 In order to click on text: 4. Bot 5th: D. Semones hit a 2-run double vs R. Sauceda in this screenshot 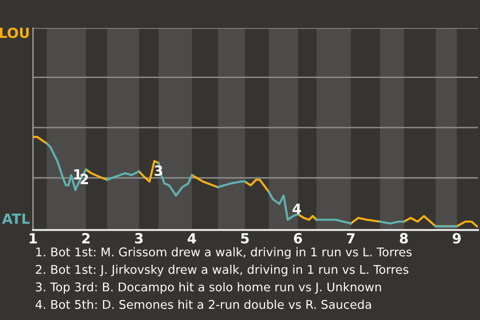, I will do `click(203, 304)`.